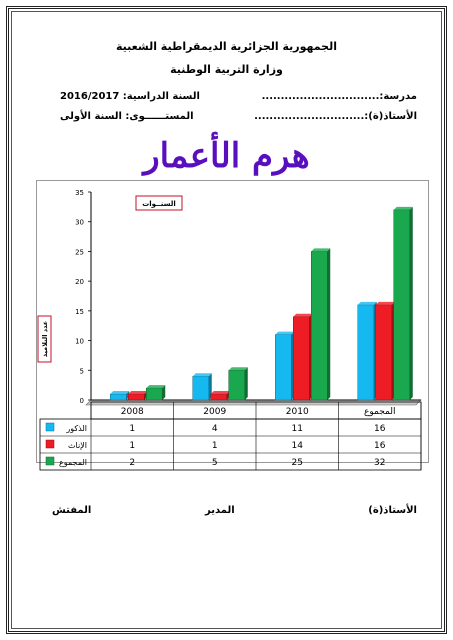  What do you see at coordinates (77, 446) in the screenshot?
I see `legend-label: الإناث` at bounding box center [77, 446].